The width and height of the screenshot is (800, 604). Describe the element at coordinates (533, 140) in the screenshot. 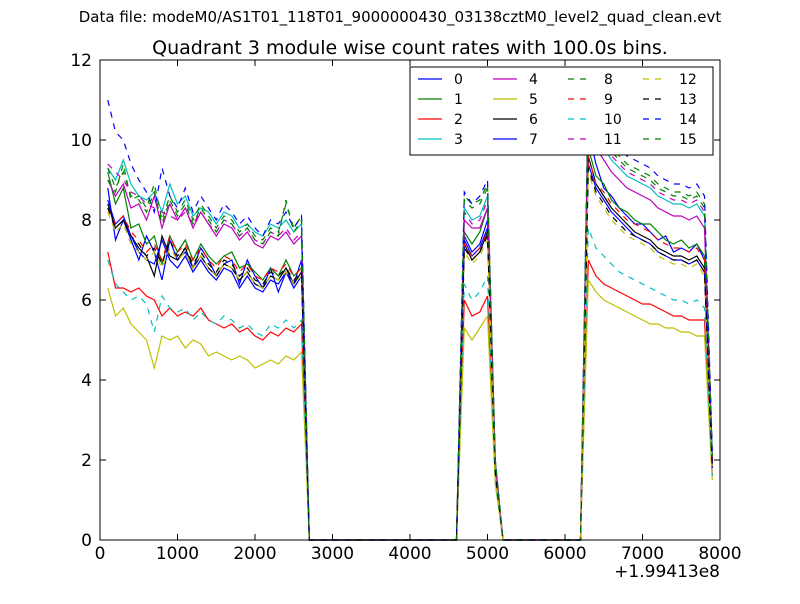

I see `legend-label-7: 7` at that location.